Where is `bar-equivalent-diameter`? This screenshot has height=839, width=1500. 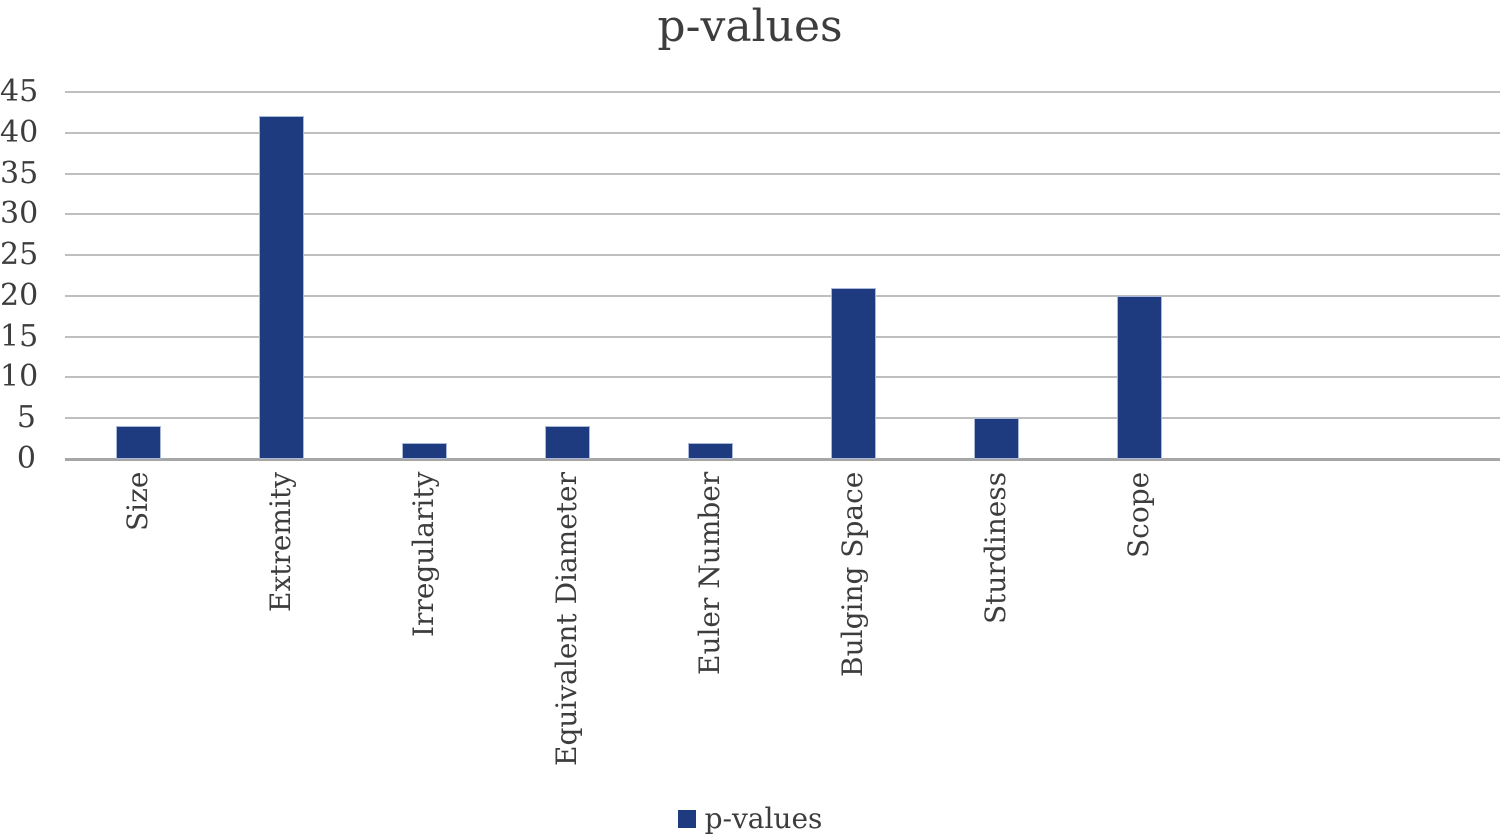
bar-equivalent-diameter is located at coordinates (567, 442).